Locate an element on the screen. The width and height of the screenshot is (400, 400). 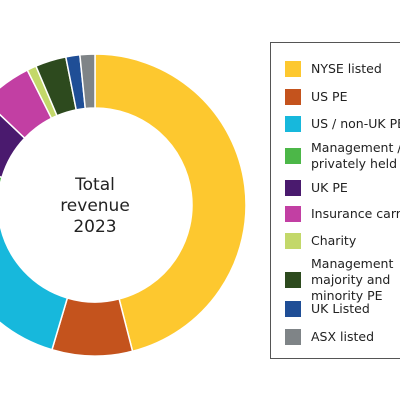
legend-item: Charity is located at coordinates (342, 241).